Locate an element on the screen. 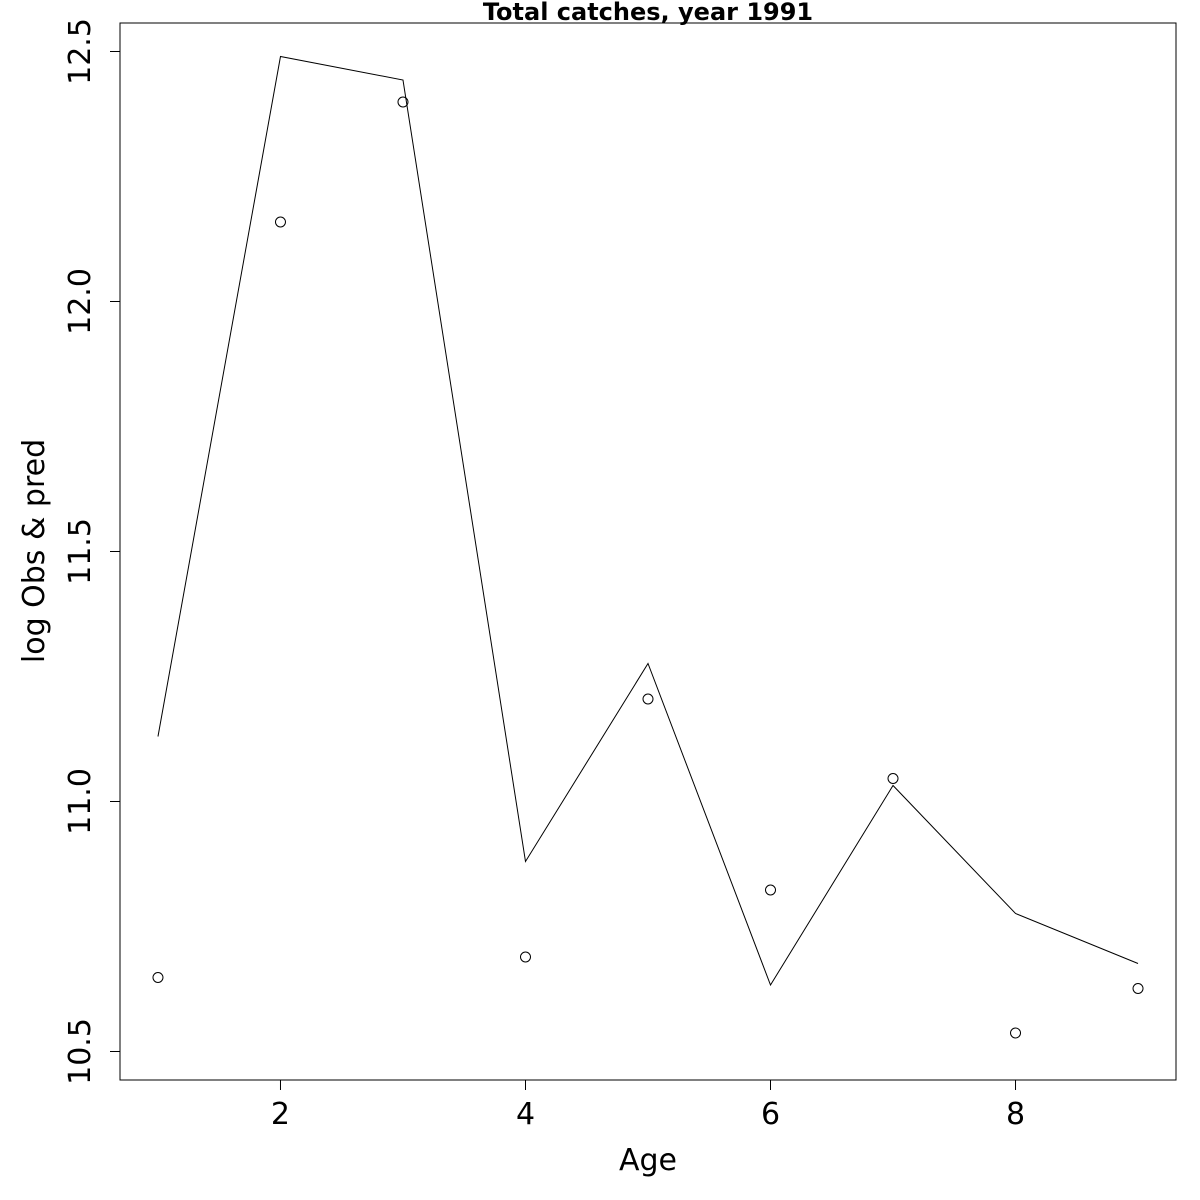 This screenshot has height=1200, width=1200. y-axis-label: log Obs & pred is located at coordinates (34, 551).